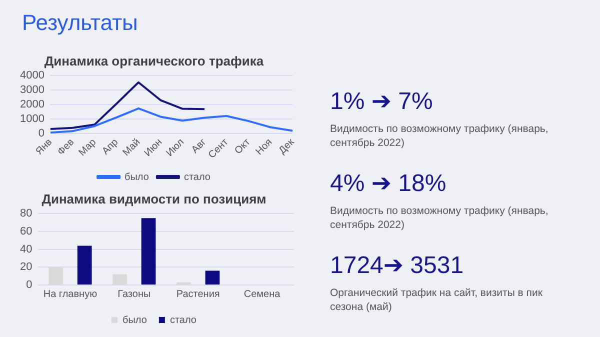  What do you see at coordinates (134, 294) in the screenshot?
I see `x-tick-label: Газоны` at bounding box center [134, 294].